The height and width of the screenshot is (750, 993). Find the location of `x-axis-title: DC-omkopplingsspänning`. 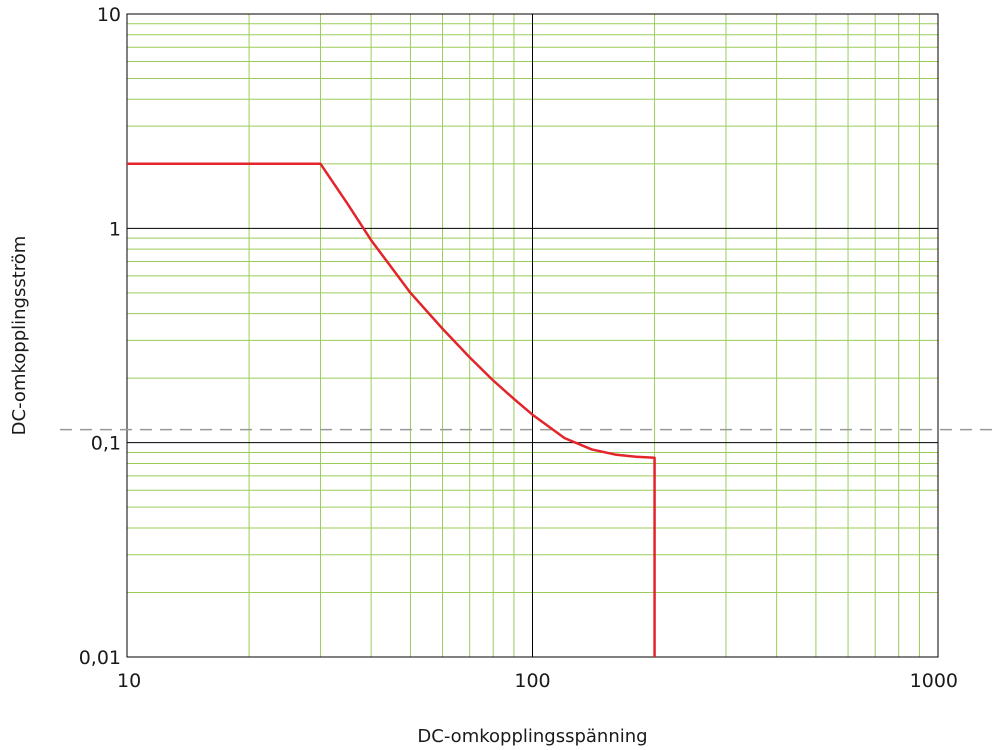

x-axis-title: DC-omkopplingsspänning is located at coordinates (532, 736).